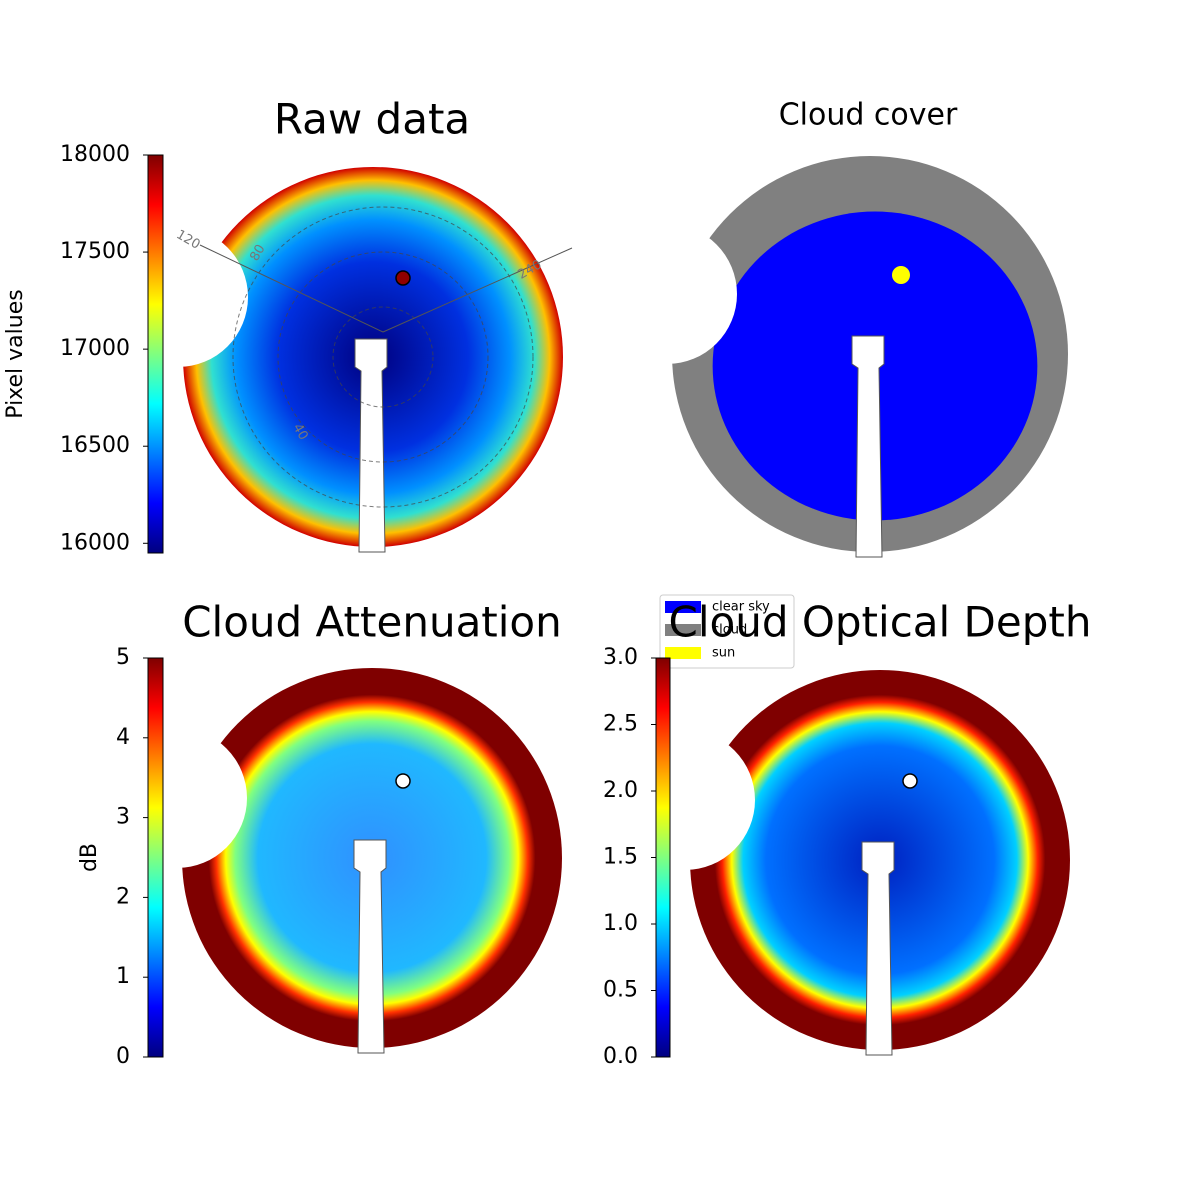 The image size is (1200, 1200). Describe the element at coordinates (723, 653) in the screenshot. I see `legend-label: sun` at that location.